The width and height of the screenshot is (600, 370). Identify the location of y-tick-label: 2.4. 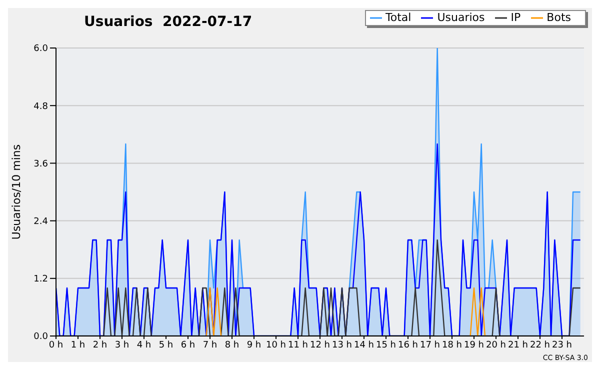
(41, 221).